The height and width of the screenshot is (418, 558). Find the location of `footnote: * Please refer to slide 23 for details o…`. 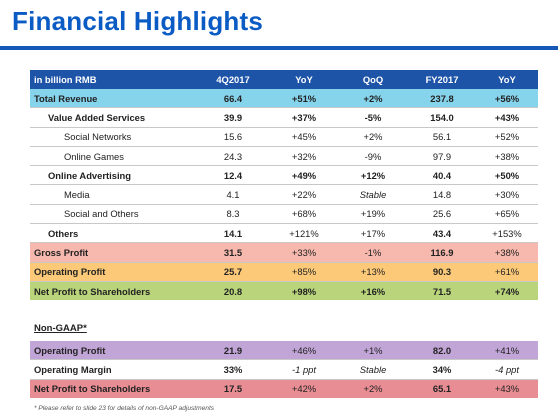

footnote: * Please refer to slide 23 for details o… is located at coordinates (124, 408).